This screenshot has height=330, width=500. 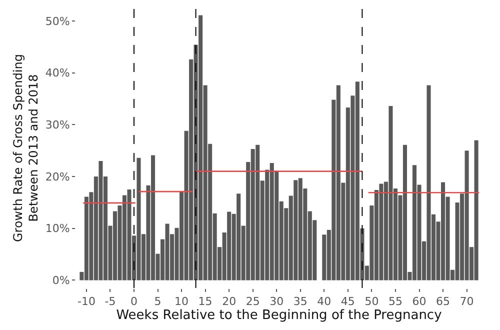 What do you see at coordinates (134, 301) in the screenshot?
I see `x-tick-label: 0` at bounding box center [134, 301].